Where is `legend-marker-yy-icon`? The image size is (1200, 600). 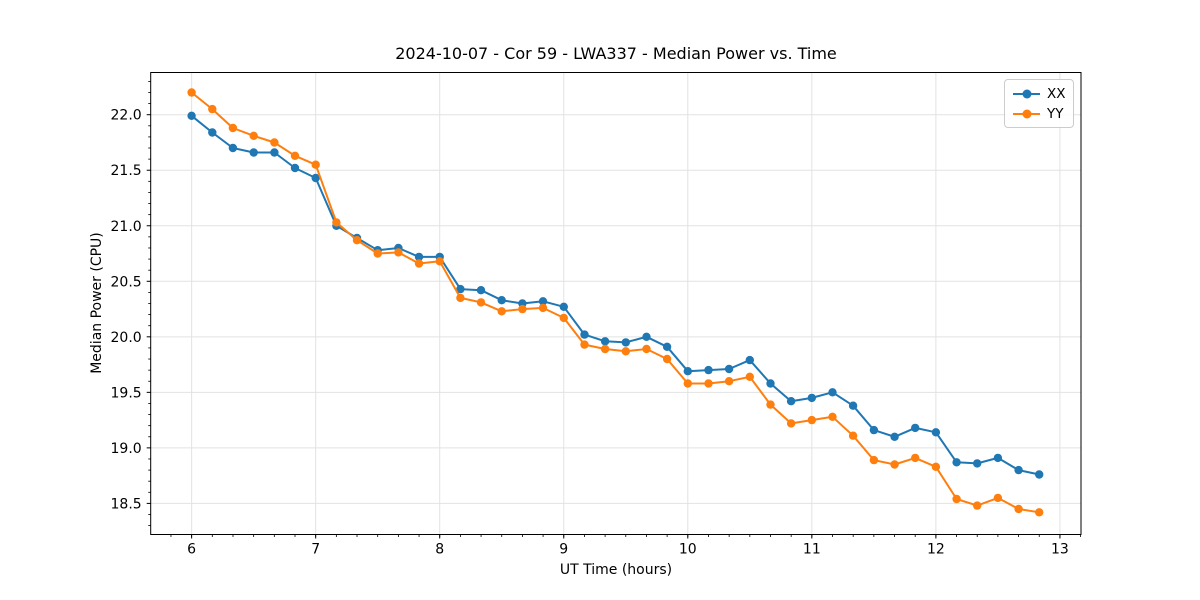 legend-marker-yy-icon is located at coordinates (1026, 114).